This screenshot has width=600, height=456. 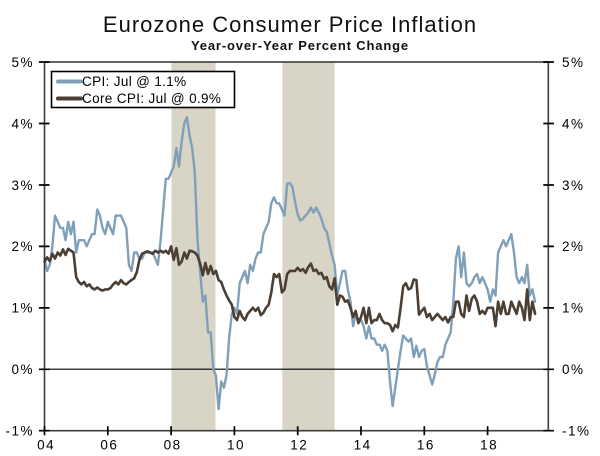 I want to click on svg-text: CPI: Jul @ 1.1%, so click(x=134, y=81).